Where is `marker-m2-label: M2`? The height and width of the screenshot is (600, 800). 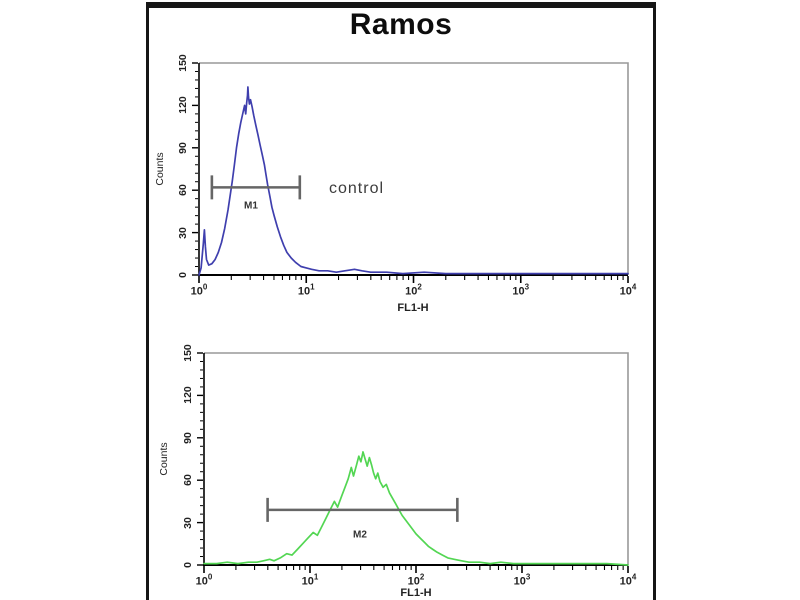 marker-m2-label: M2 is located at coordinates (360, 535).